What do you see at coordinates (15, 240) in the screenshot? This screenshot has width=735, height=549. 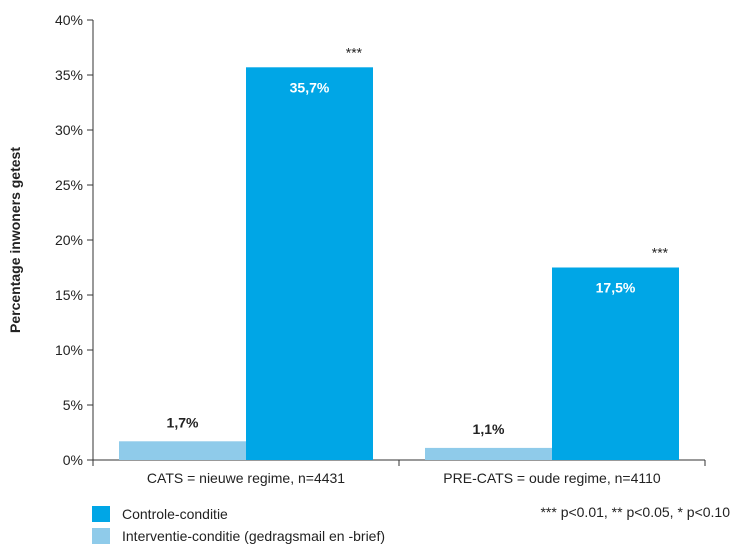 I see `y-axis-title: Percentage inwoners getest` at bounding box center [15, 240].